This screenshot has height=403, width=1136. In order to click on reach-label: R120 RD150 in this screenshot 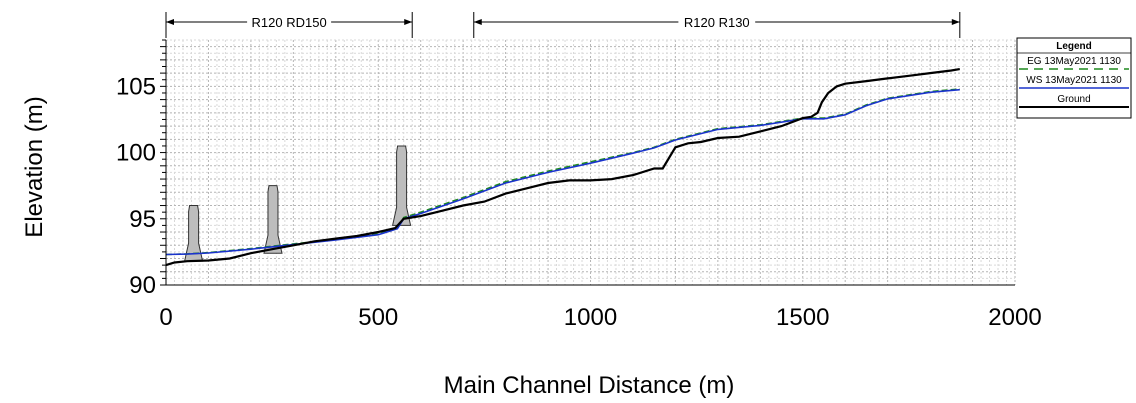, I will do `click(289, 22)`.